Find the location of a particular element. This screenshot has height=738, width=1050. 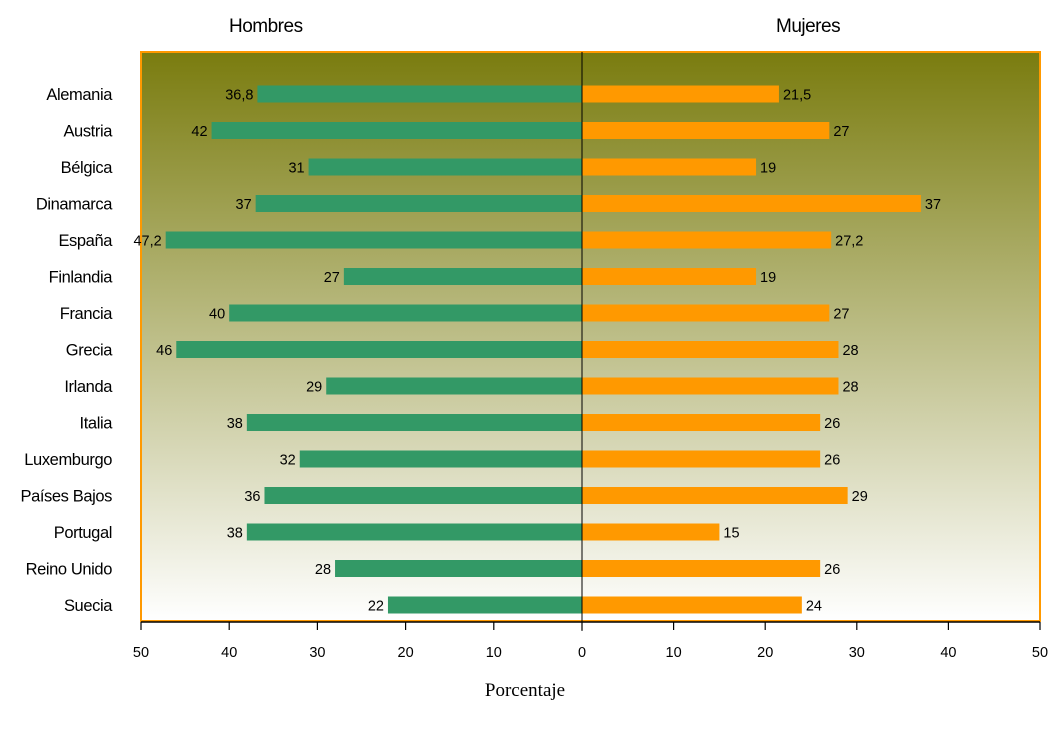

category-label: Suecia is located at coordinates (88, 606).